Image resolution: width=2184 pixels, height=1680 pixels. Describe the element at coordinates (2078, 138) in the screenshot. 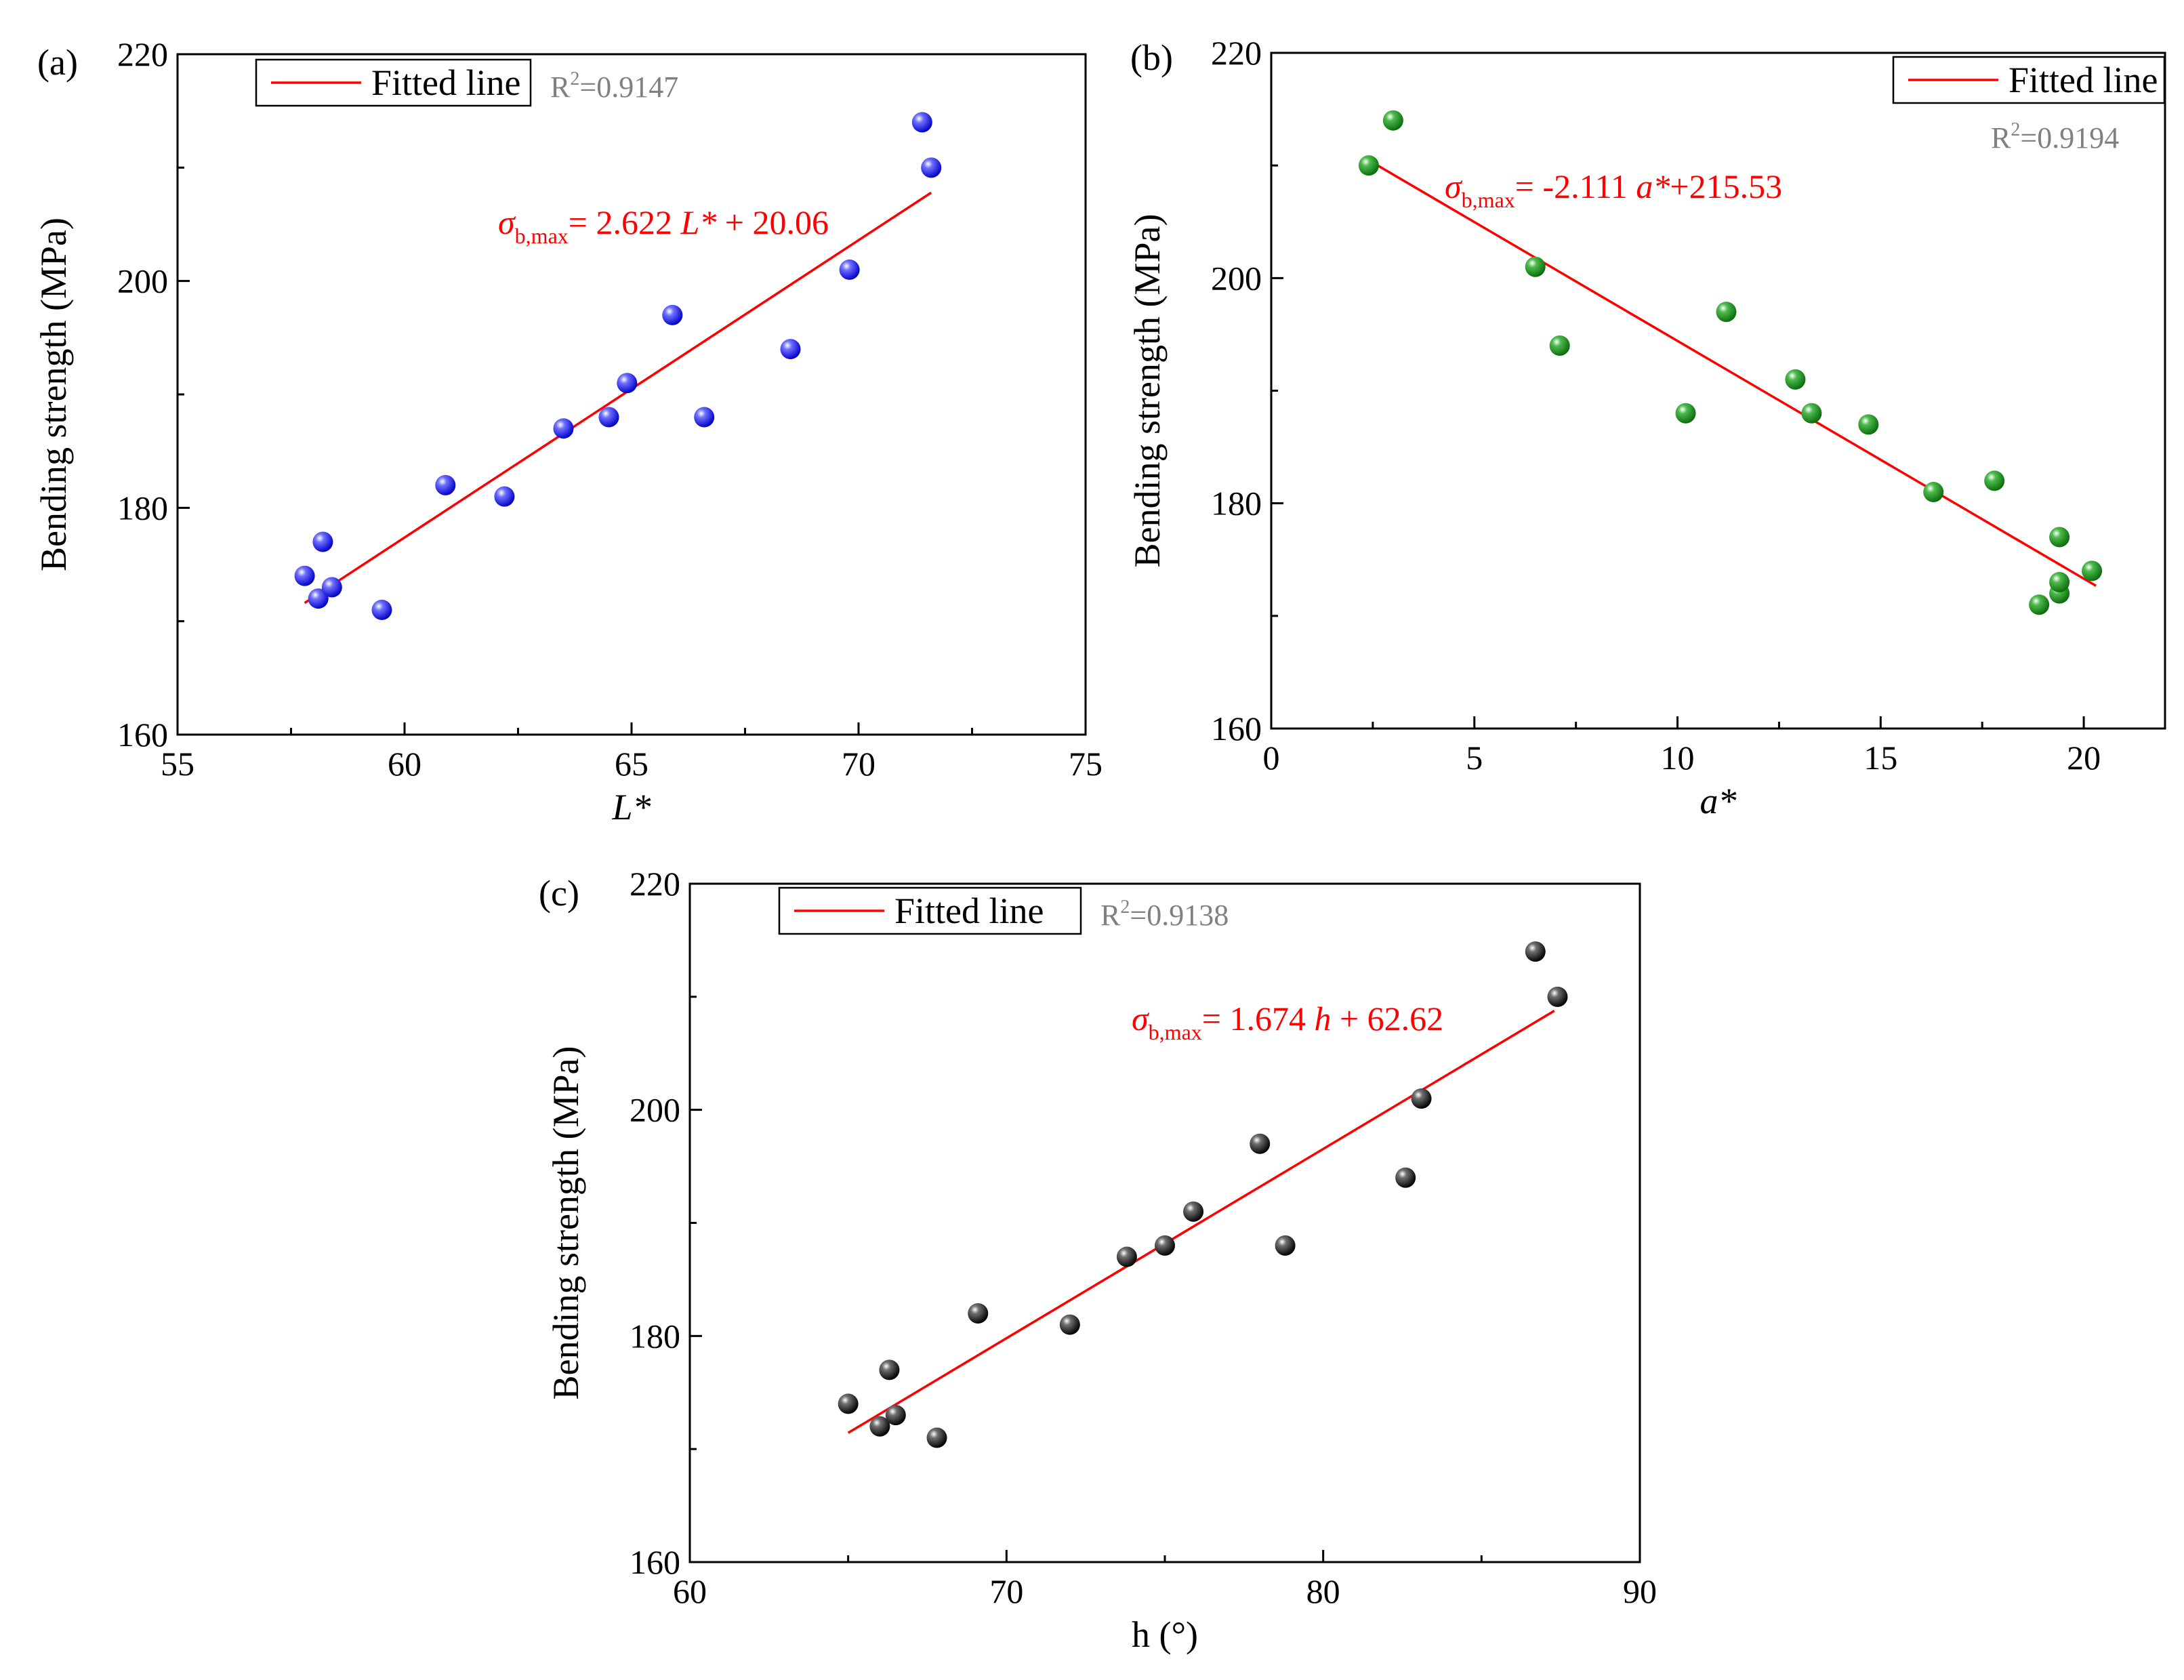

I see `r-squared-value: 0.9194` at that location.